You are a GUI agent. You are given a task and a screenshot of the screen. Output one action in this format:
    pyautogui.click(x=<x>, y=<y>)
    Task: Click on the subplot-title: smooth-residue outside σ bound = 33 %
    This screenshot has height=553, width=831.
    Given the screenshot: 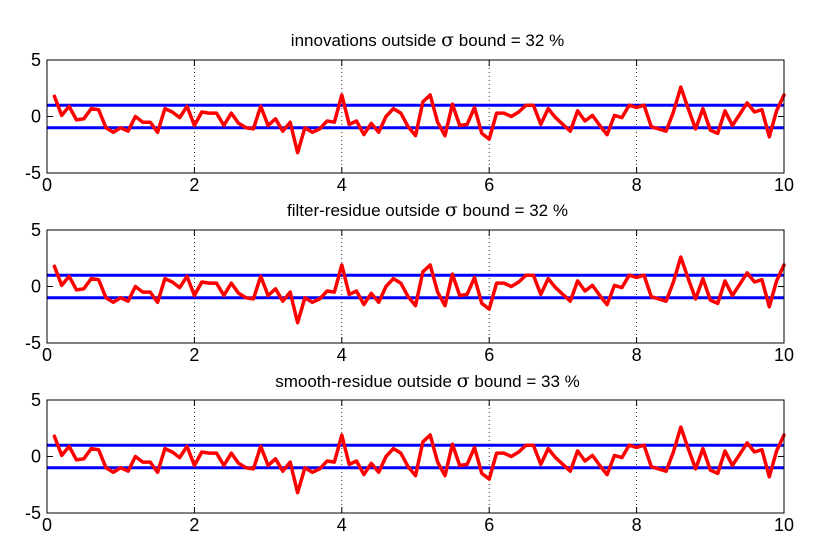 What is the action you would take?
    pyautogui.click(x=427, y=381)
    